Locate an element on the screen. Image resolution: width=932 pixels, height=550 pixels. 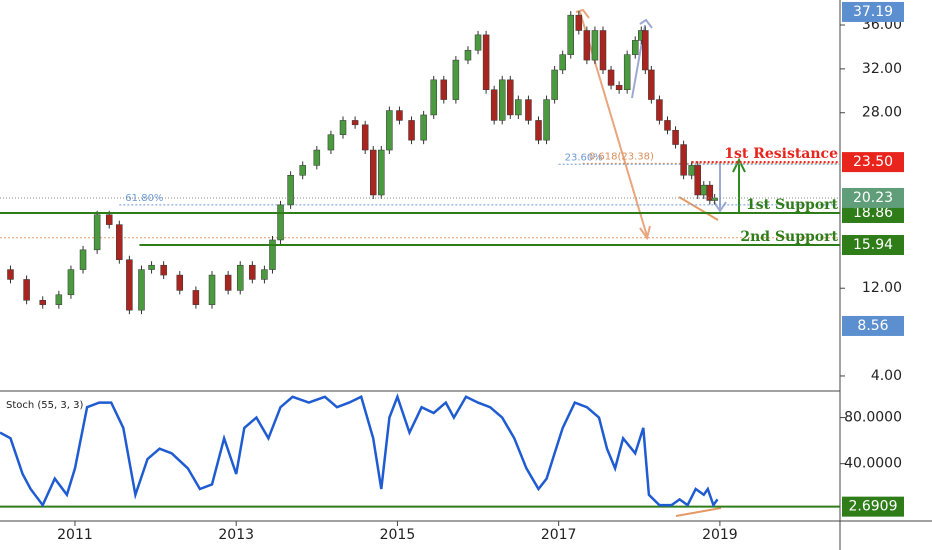
indicator-title: Stoch (55, 3, 3) is located at coordinates (44, 405).